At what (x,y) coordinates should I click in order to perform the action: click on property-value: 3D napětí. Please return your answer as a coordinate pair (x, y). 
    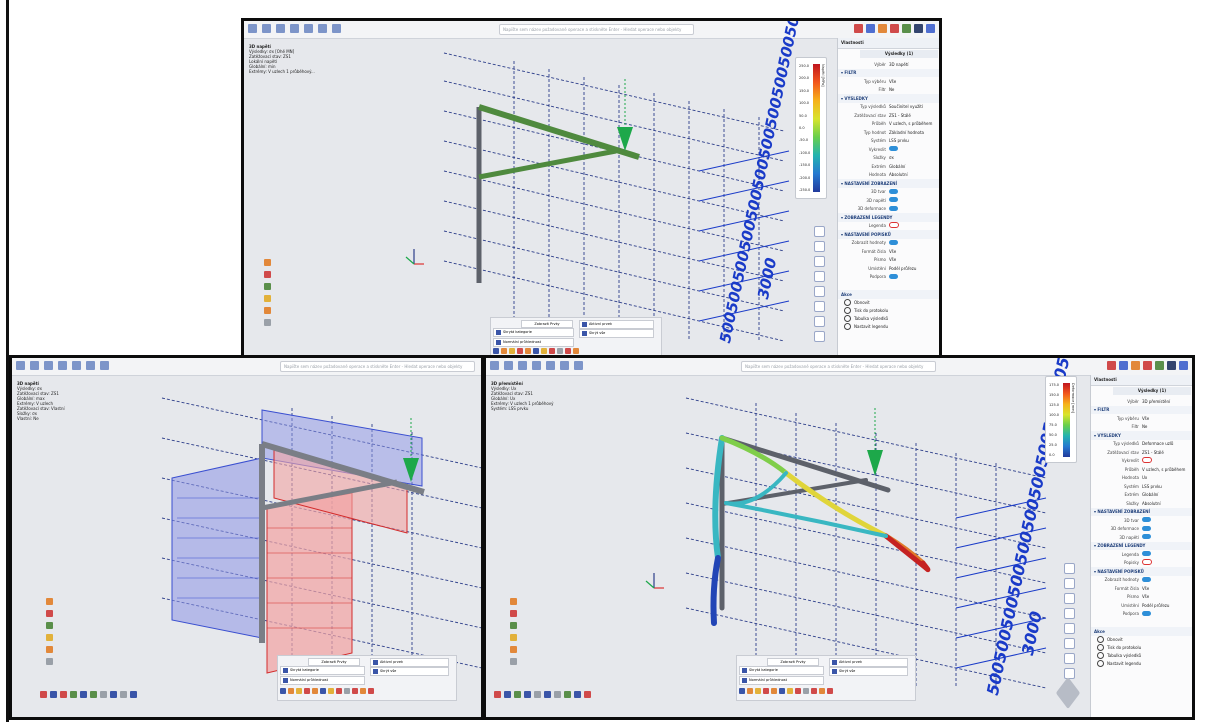
    Looking at the image, I should click on (898, 64).